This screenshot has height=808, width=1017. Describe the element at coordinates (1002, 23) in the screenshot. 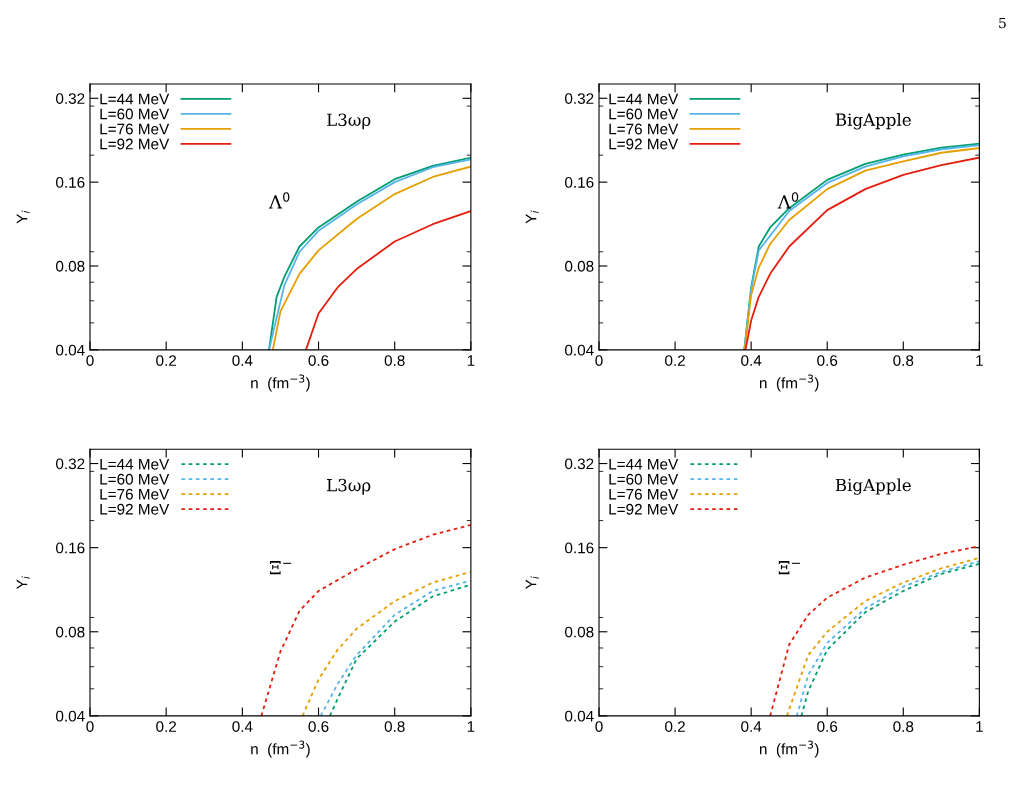

I see `text: 5` at that location.